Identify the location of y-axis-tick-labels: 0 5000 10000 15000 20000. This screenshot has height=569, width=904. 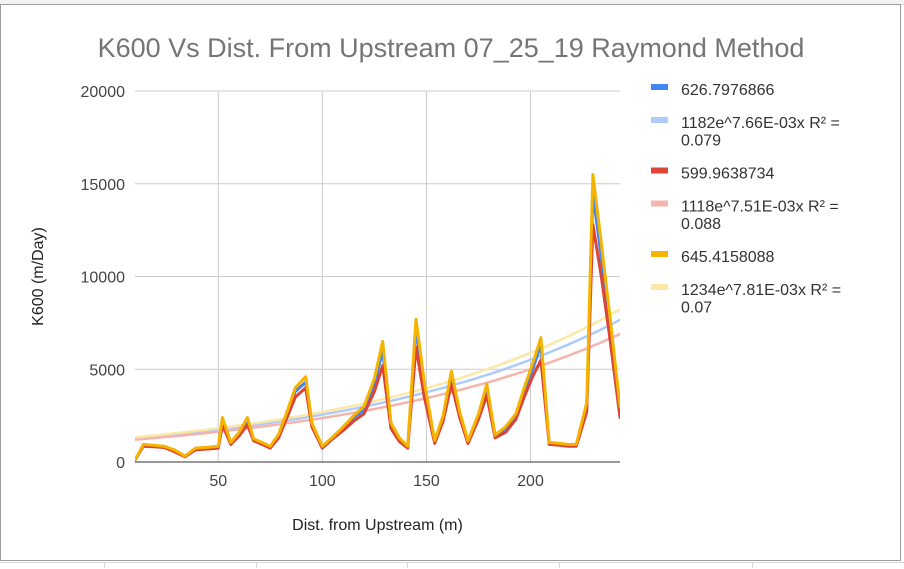
(103, 278).